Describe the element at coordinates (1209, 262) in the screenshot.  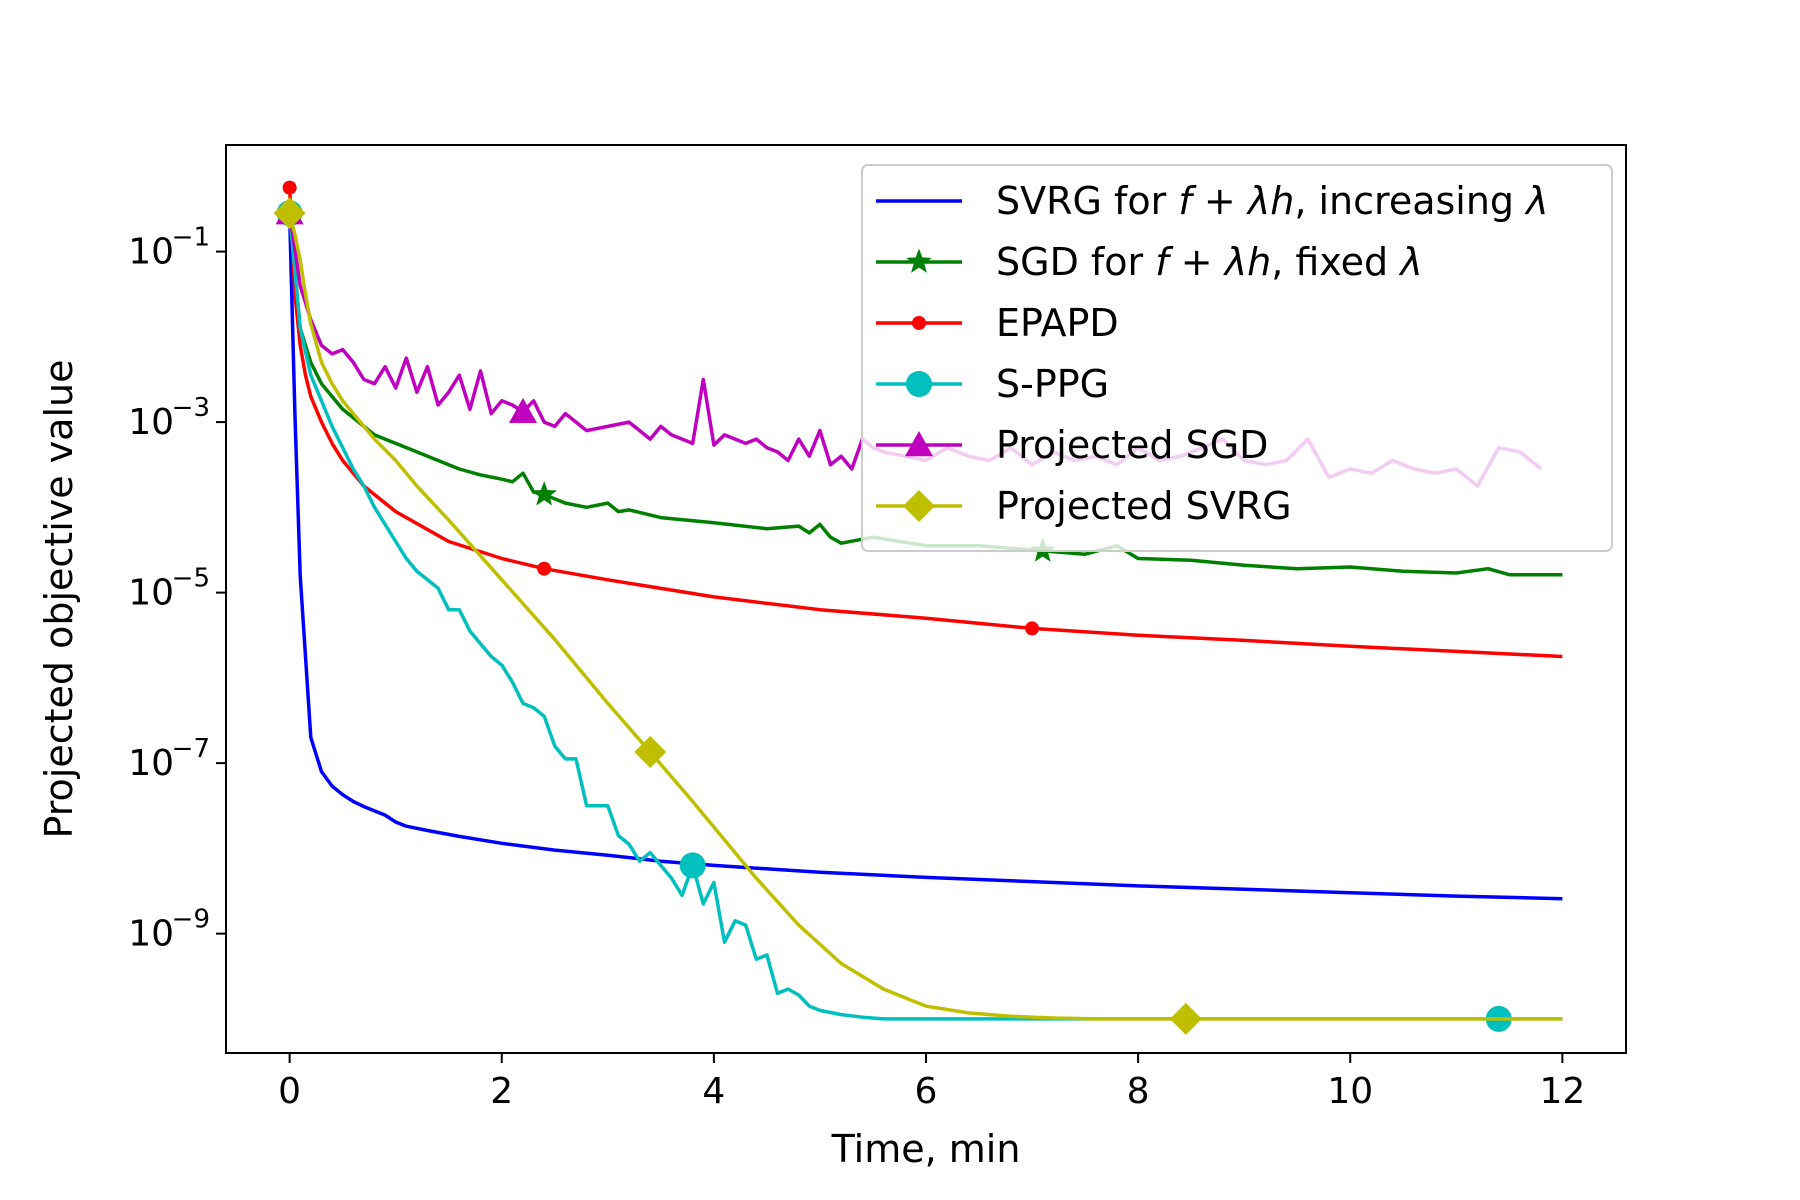
I see `legend-label: SGD for f + λh, fixed λ` at that location.